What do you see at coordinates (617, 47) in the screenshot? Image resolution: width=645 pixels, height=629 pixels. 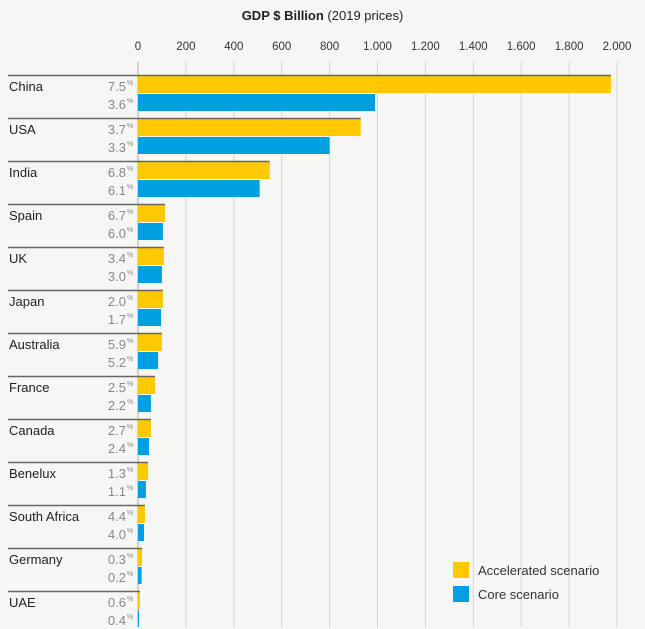 I see `x-tick-label: 2.000` at bounding box center [617, 47].